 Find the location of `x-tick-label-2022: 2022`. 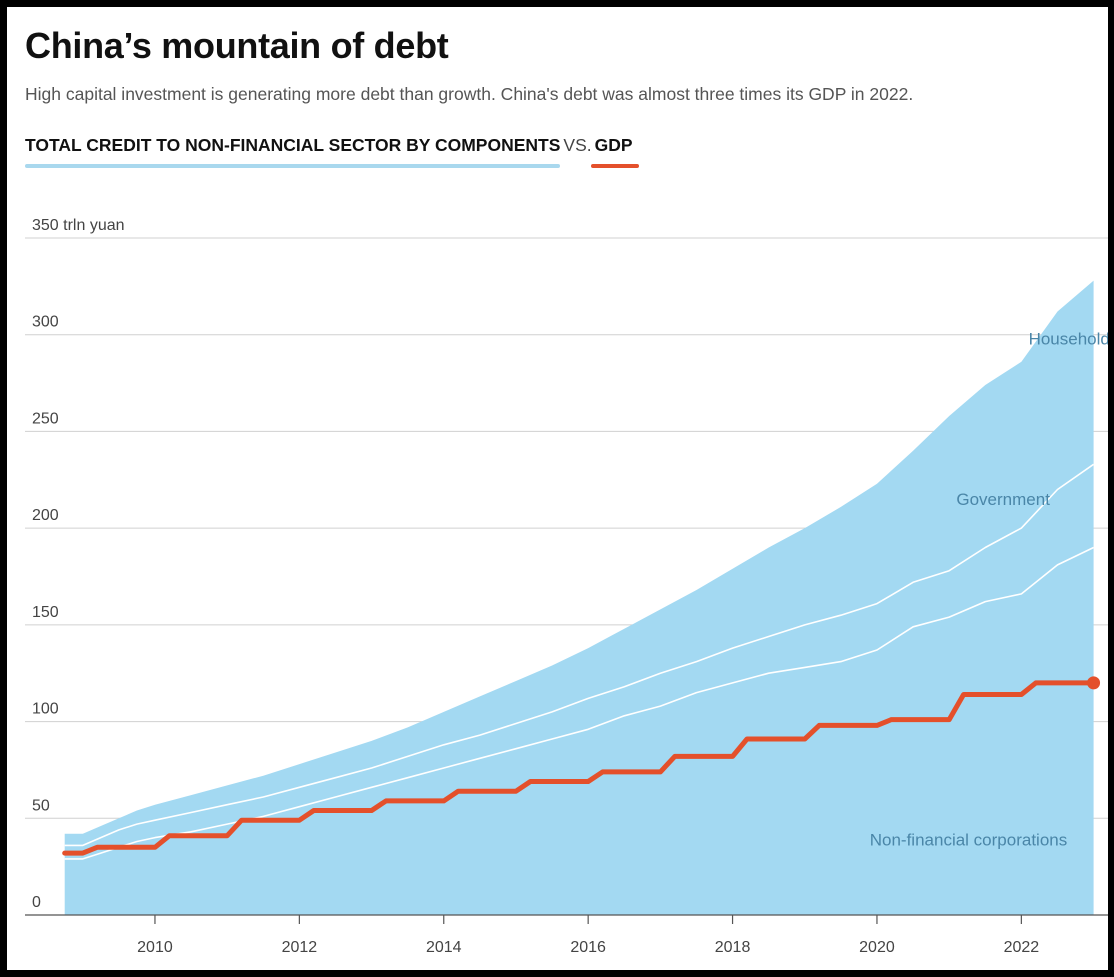

x-tick-label-2022: 2022 is located at coordinates (1022, 947).